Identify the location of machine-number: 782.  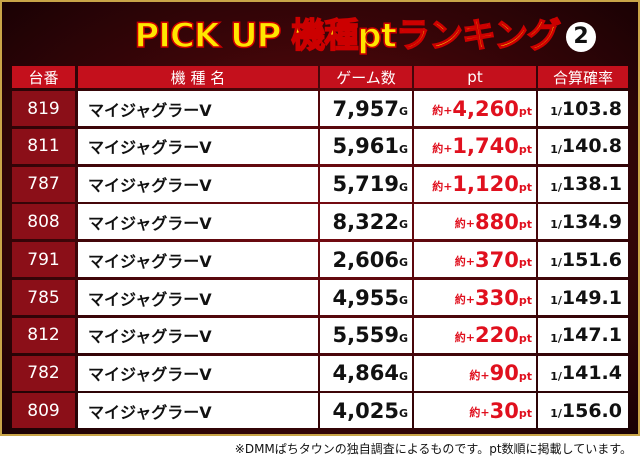
(43, 373).